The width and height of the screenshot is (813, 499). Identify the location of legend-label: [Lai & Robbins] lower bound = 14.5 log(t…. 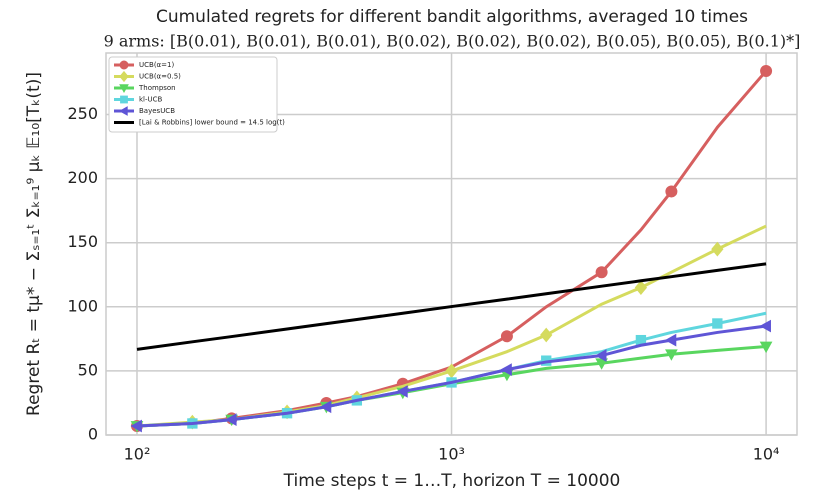
(212, 123).